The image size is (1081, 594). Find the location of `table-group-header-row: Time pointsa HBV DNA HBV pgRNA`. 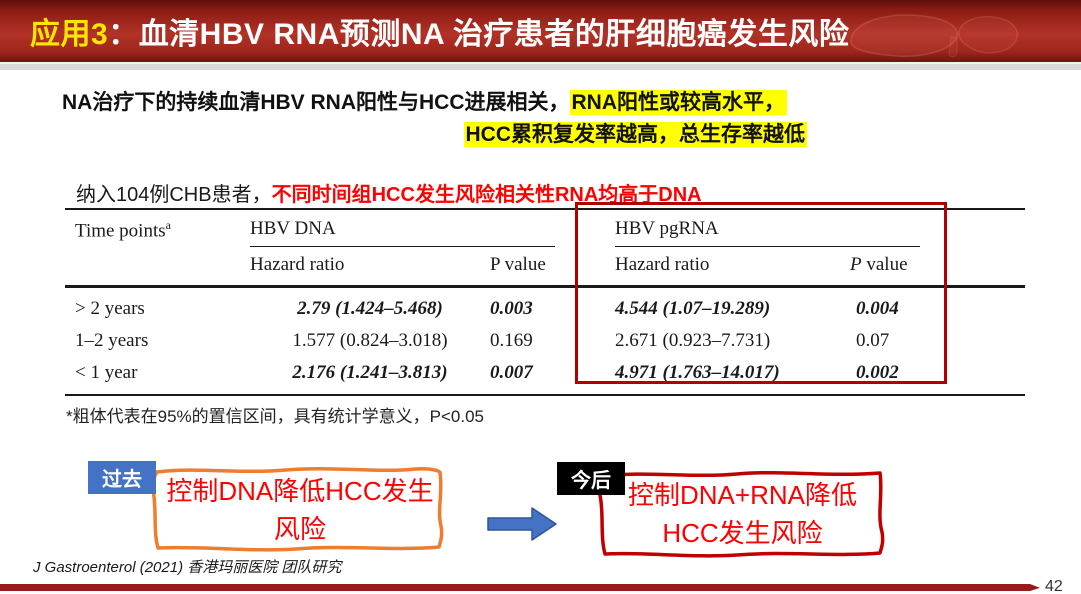

table-group-header-row: Time pointsa HBV DNA HBV pgRNA is located at coordinates (545, 247).